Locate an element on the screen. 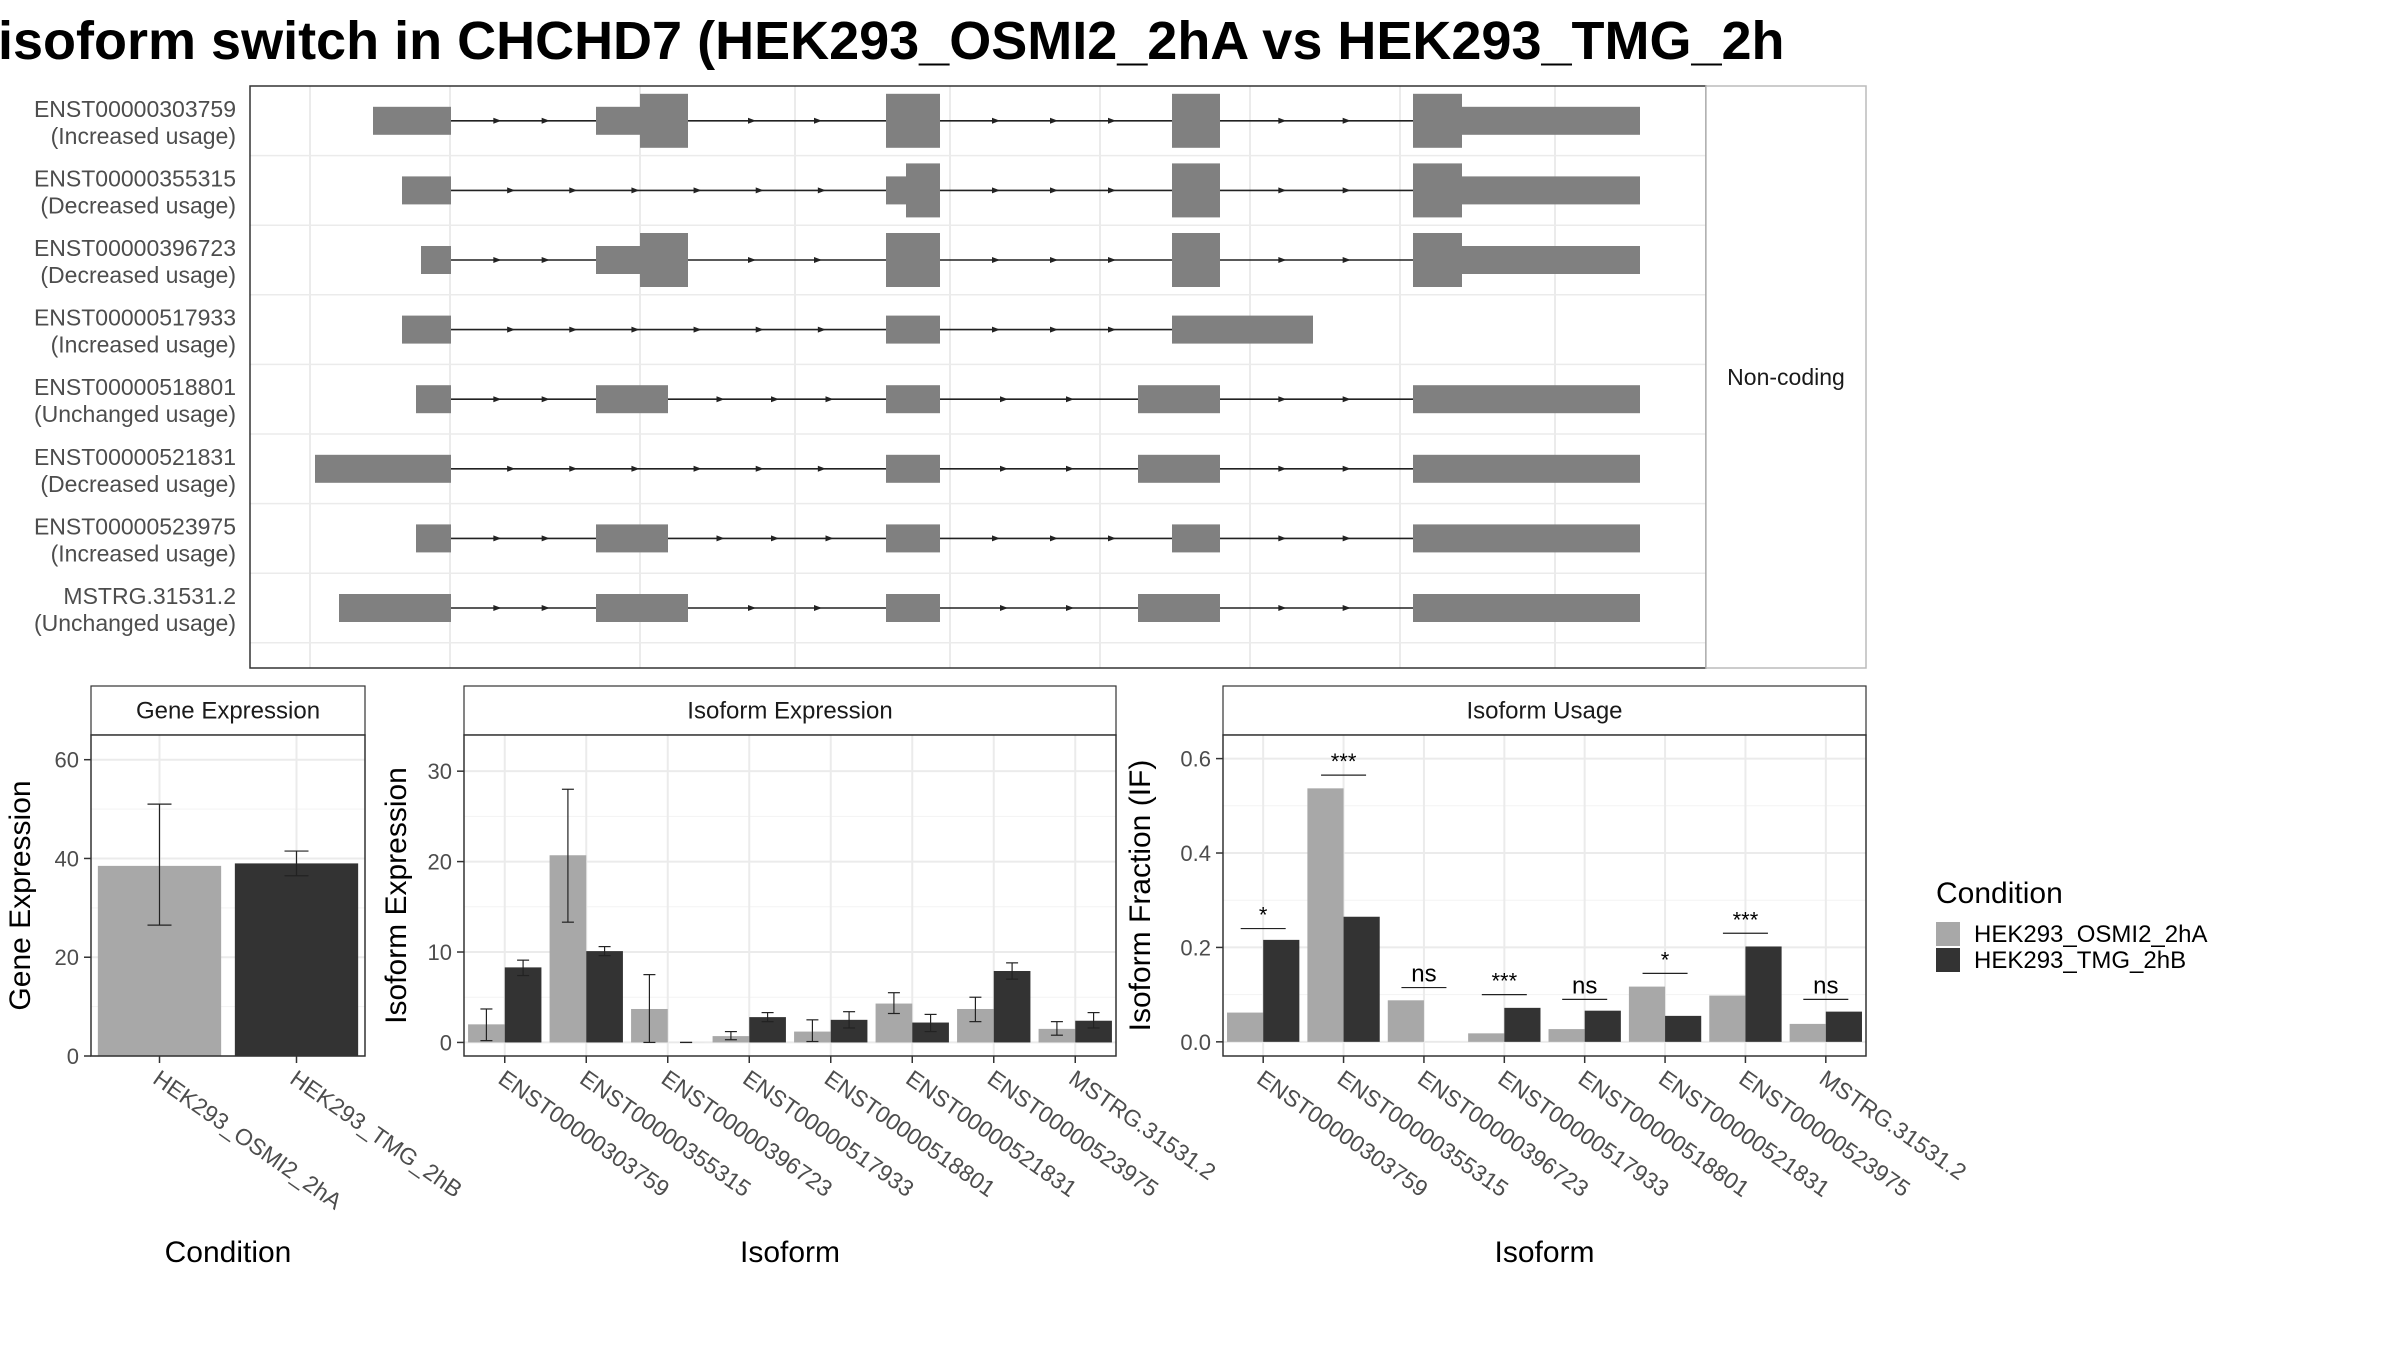  isoform-expression-y-tick-label: 0 is located at coordinates (446, 1042).